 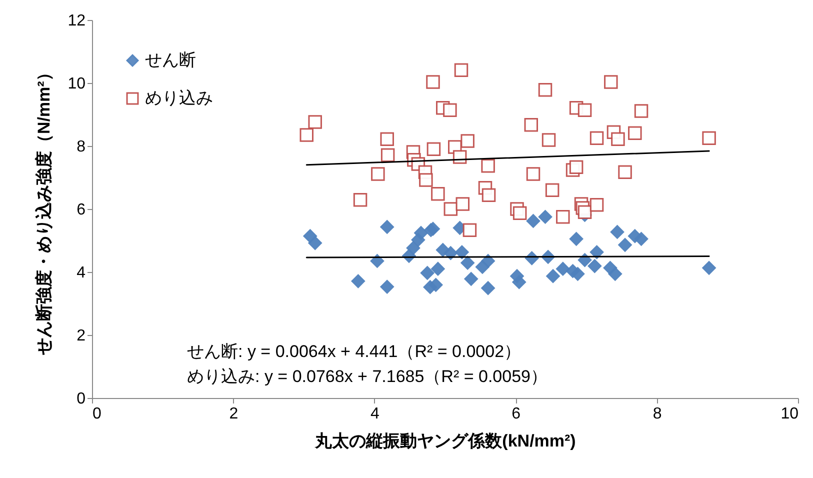 I want to click on y-tick-label: 0, so click(x=81, y=399).